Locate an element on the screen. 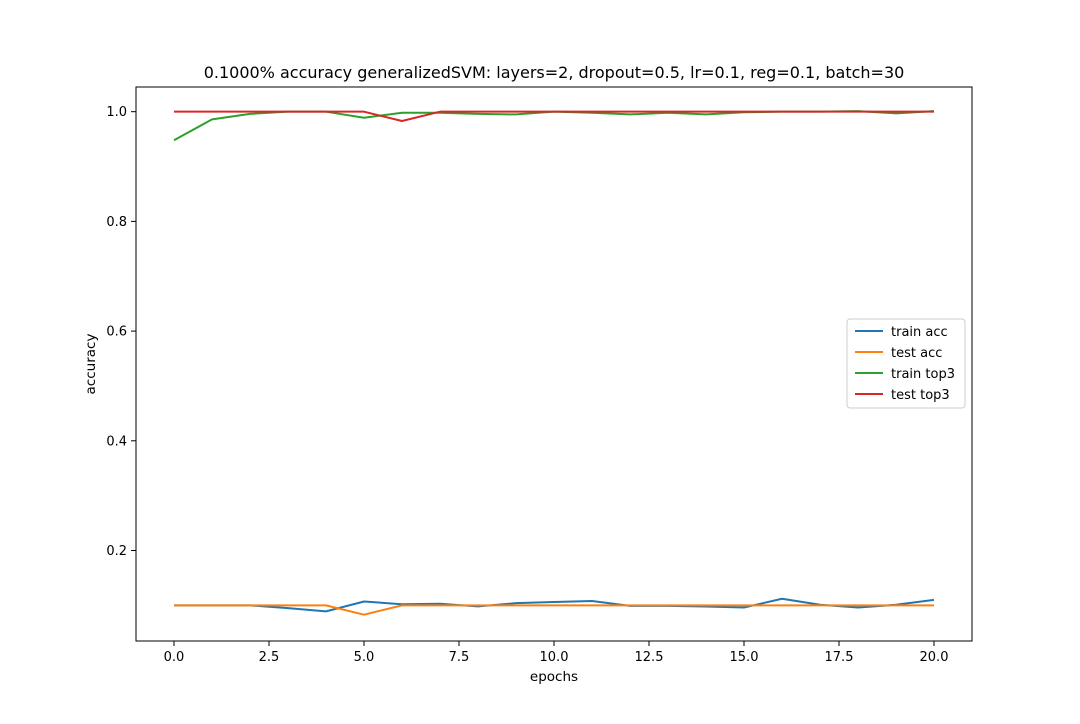 The width and height of the screenshot is (1080, 724). legend-entry-label: test top3 is located at coordinates (920, 395).